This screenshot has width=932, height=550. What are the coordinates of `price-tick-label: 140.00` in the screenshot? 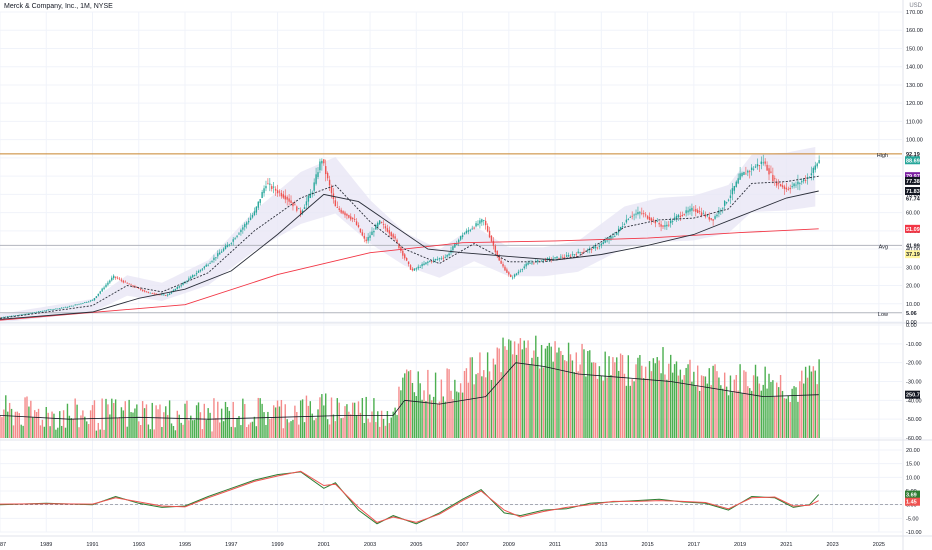 It's located at (914, 68).